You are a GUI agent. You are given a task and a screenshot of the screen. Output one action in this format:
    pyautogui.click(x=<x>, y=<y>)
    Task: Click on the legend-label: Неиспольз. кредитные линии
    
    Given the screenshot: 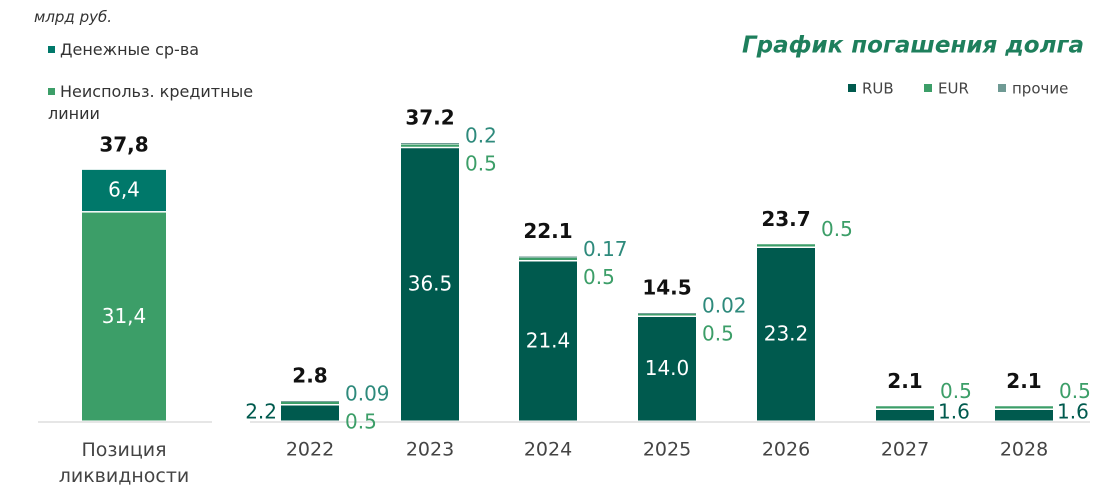 What is the action you would take?
    pyautogui.click(x=151, y=102)
    